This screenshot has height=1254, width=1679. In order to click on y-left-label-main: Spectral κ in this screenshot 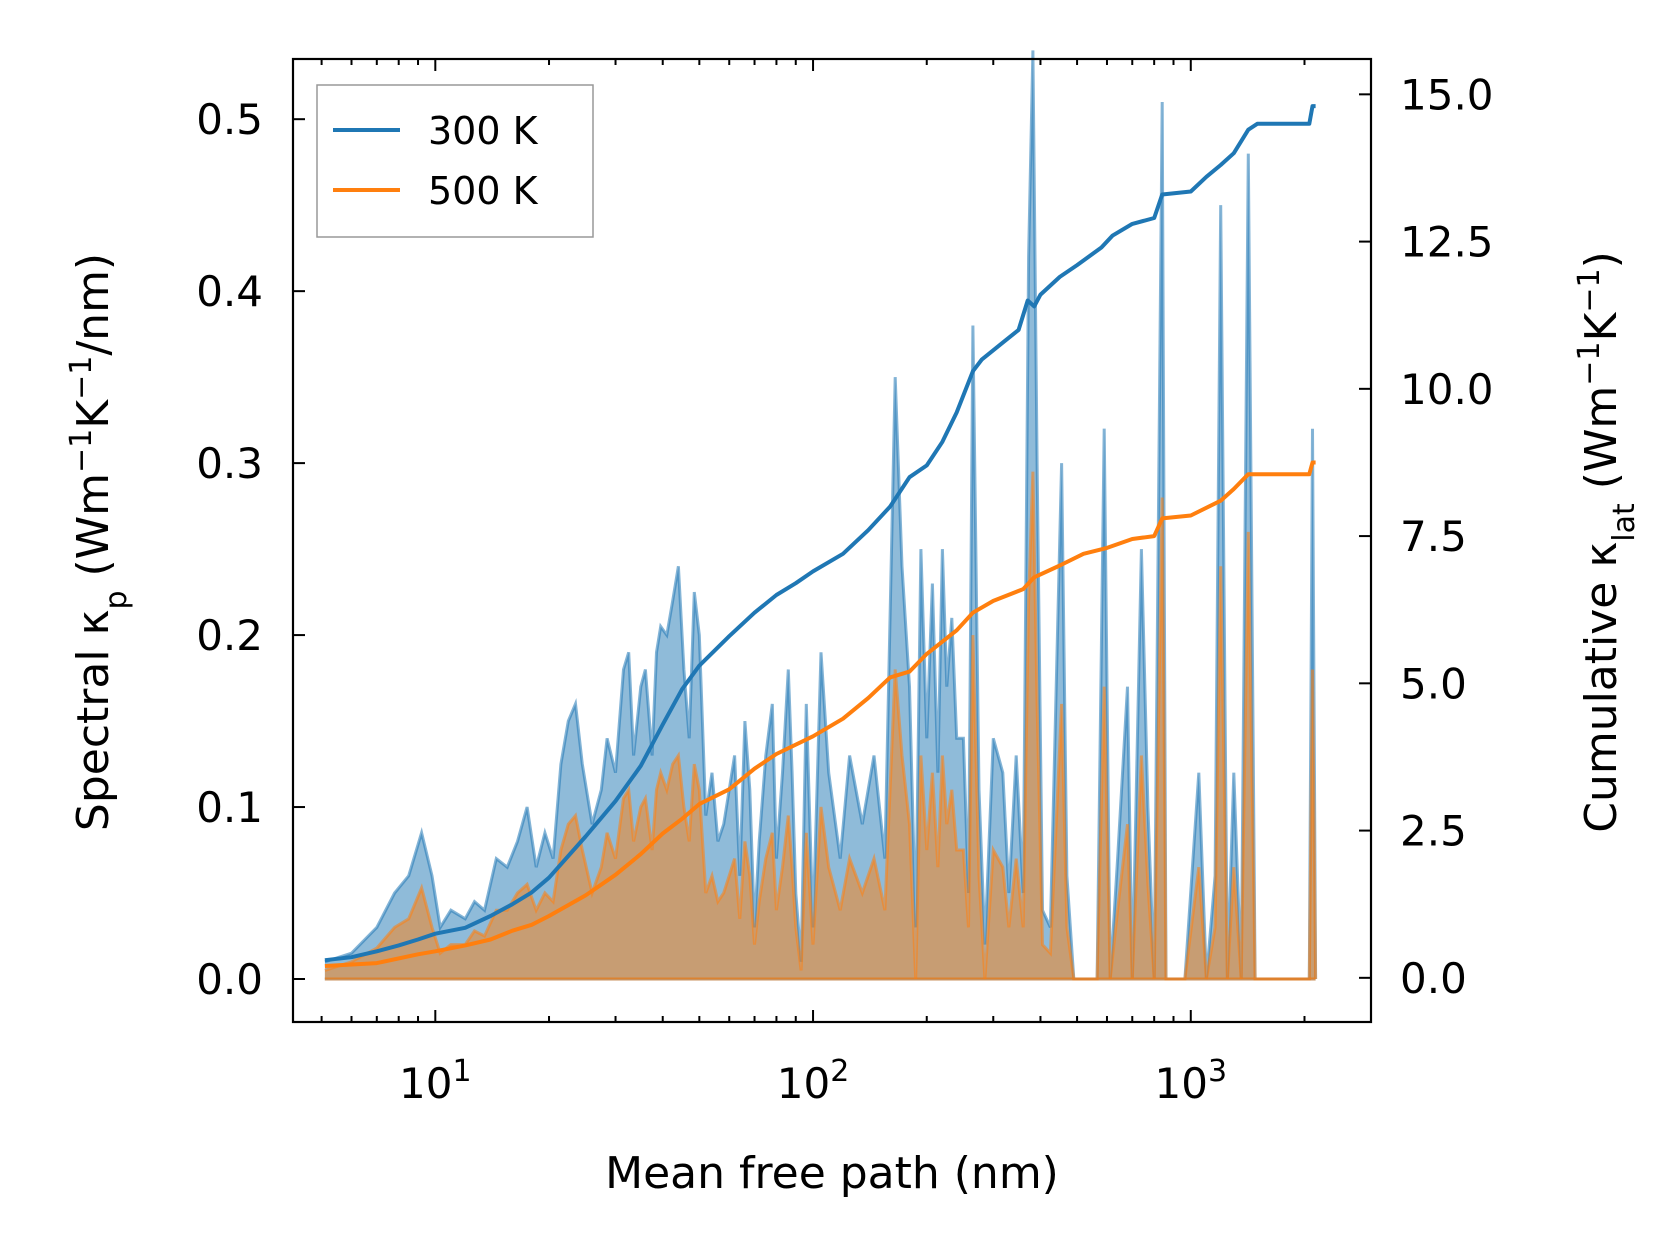, I will do `click(93, 721)`.